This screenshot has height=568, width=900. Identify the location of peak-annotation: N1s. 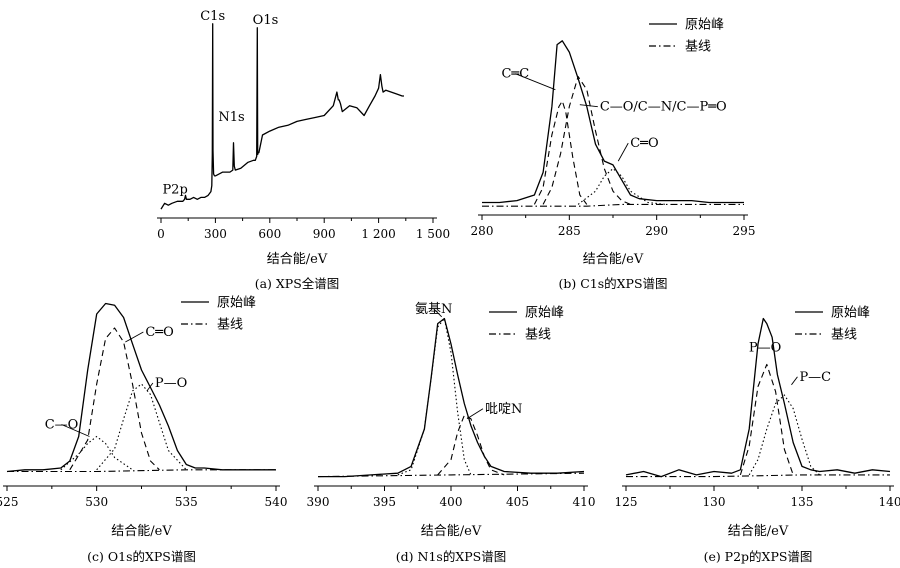
(231, 117).